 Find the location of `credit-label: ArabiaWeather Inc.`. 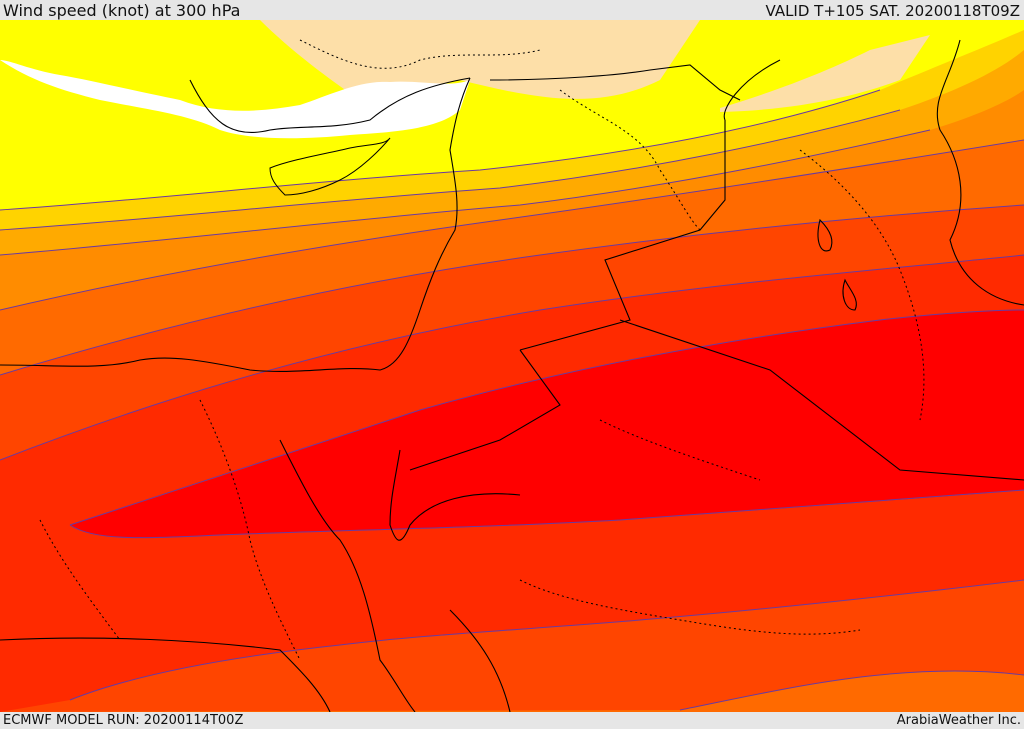

credit-label: ArabiaWeather Inc. is located at coordinates (958, 720).